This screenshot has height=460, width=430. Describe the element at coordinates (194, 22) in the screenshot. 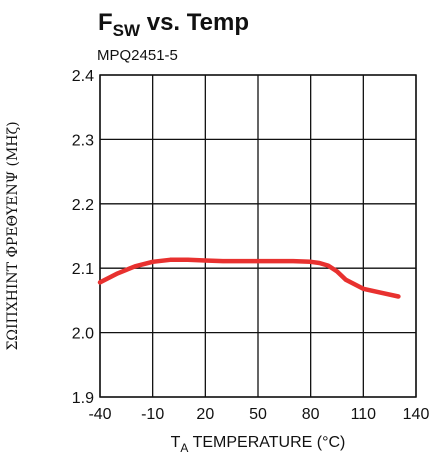

I see `chart-title-rest: vs. Temp` at that location.